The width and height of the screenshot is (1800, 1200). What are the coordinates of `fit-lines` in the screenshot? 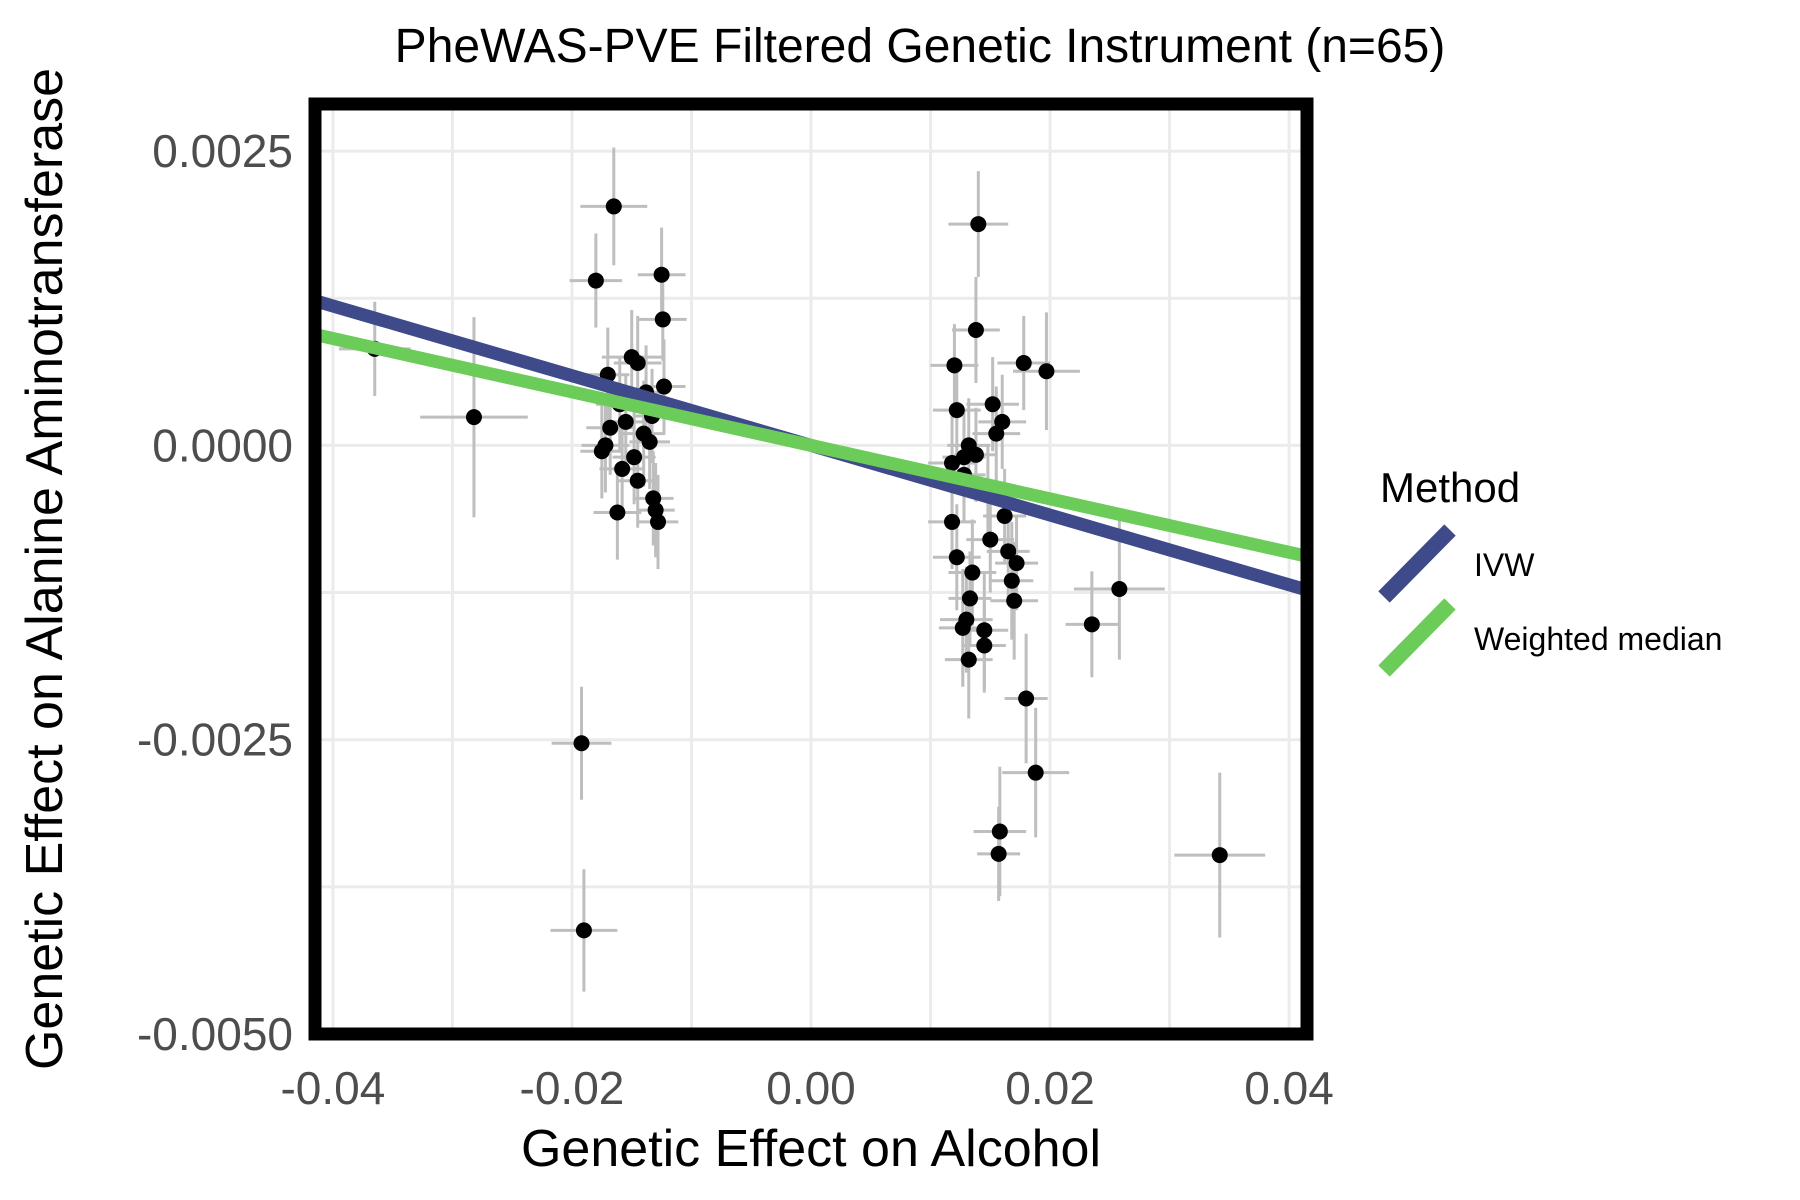 It's located at (811, 445).